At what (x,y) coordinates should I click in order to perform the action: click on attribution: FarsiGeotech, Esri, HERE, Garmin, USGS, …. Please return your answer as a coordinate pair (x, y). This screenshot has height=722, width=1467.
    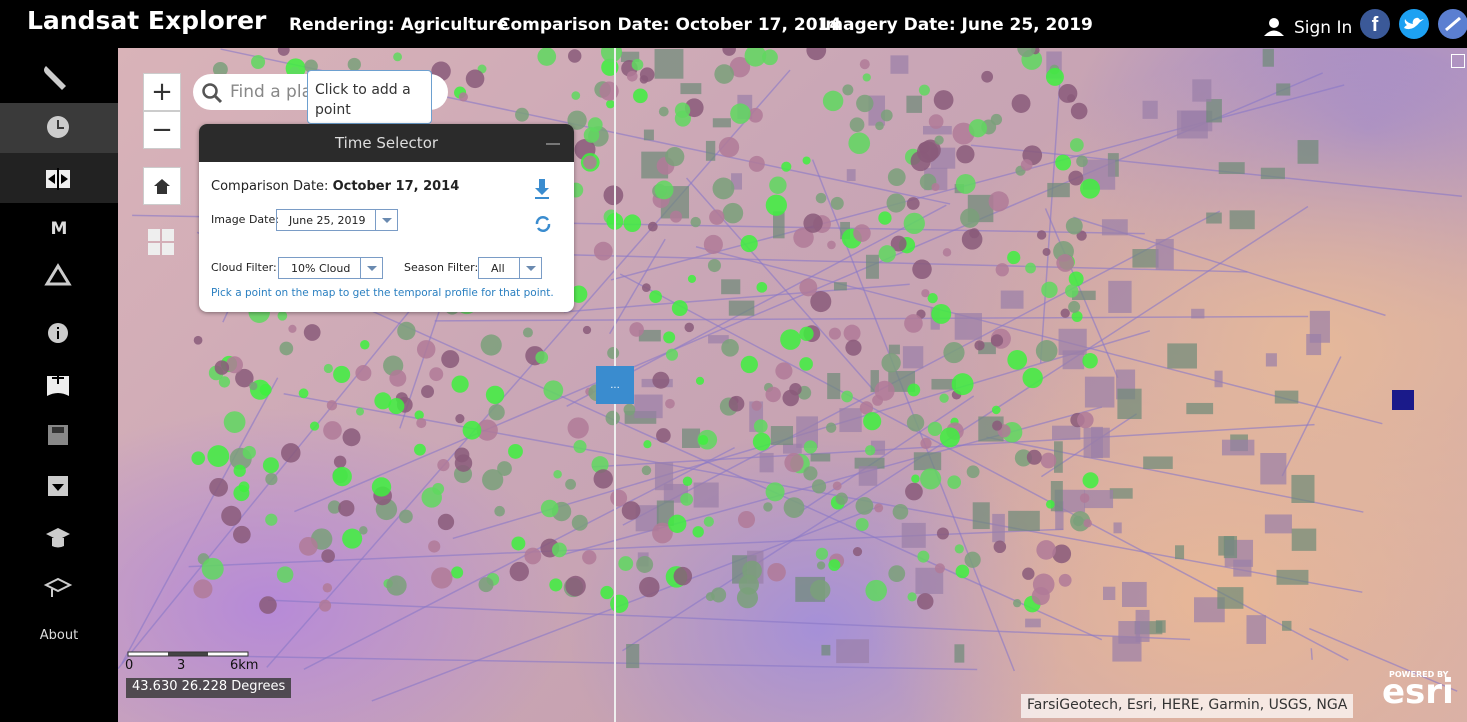
    Looking at the image, I should click on (1187, 706).